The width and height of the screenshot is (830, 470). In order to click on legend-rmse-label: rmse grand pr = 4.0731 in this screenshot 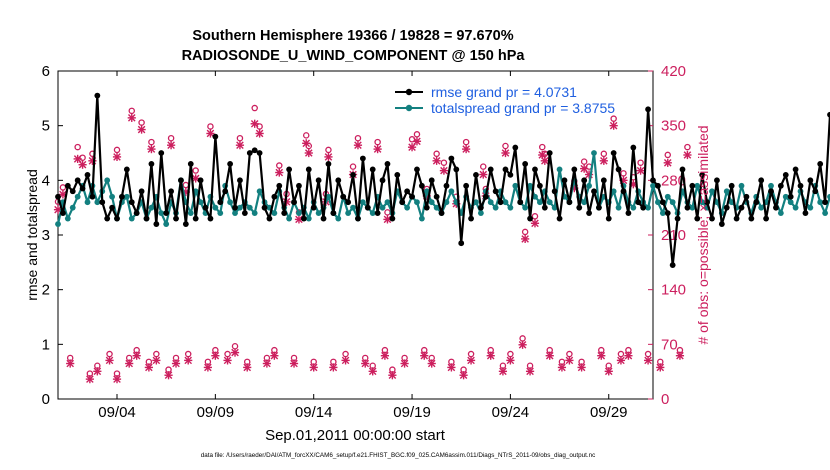, I will do `click(504, 92)`.